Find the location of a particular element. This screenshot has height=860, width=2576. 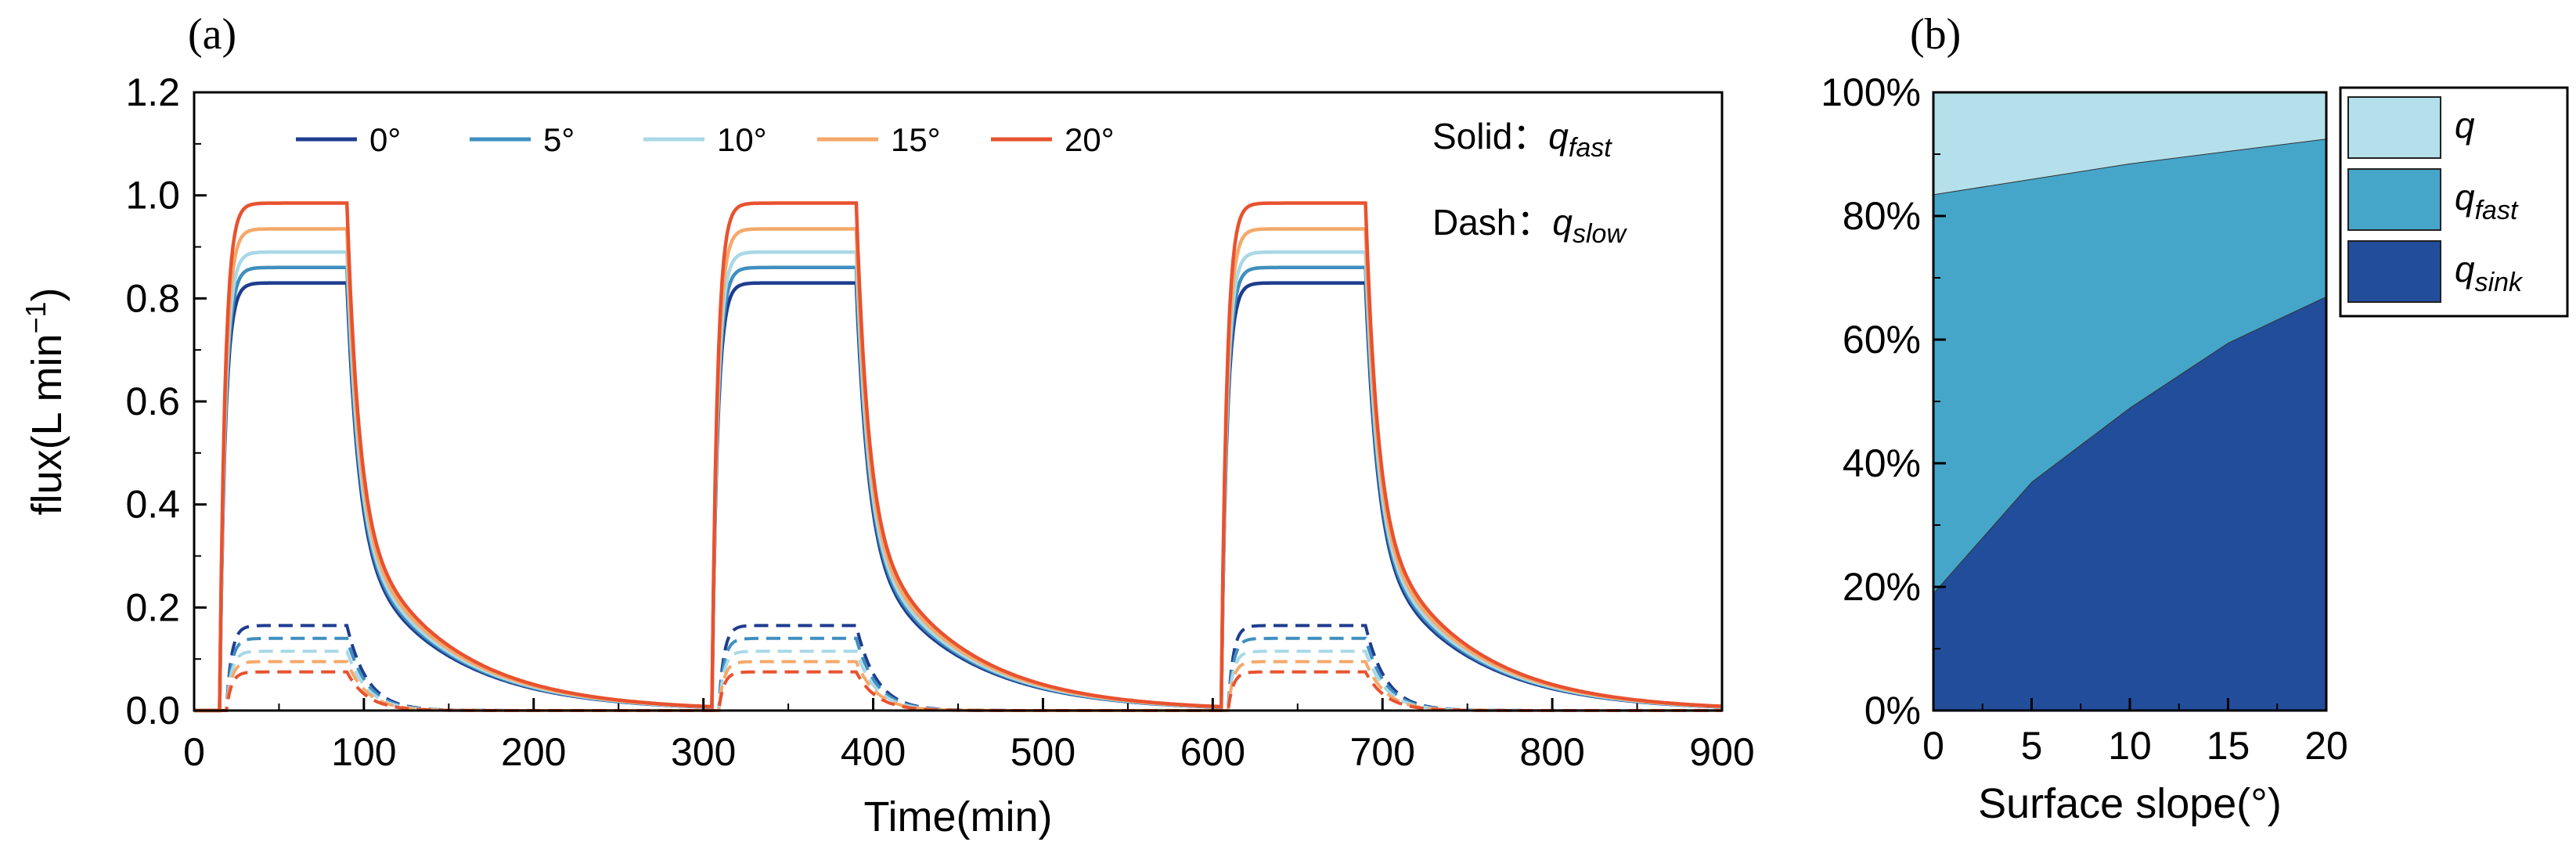

panel-b-x-axis-title: Surface slope(°) is located at coordinates (2130, 803).